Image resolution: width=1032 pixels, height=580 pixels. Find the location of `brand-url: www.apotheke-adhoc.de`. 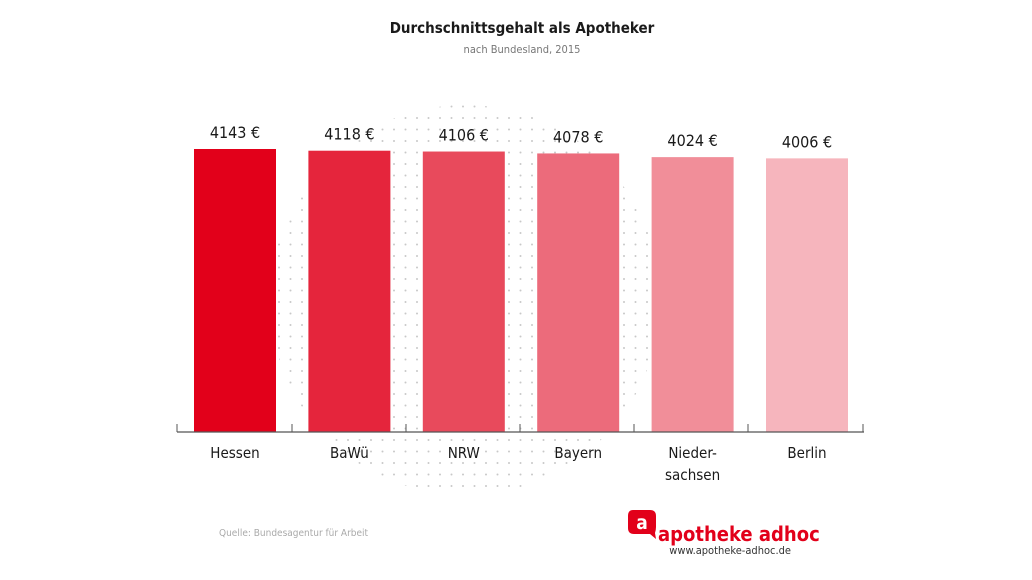

brand-url: www.apotheke-adhoc.de is located at coordinates (730, 550).